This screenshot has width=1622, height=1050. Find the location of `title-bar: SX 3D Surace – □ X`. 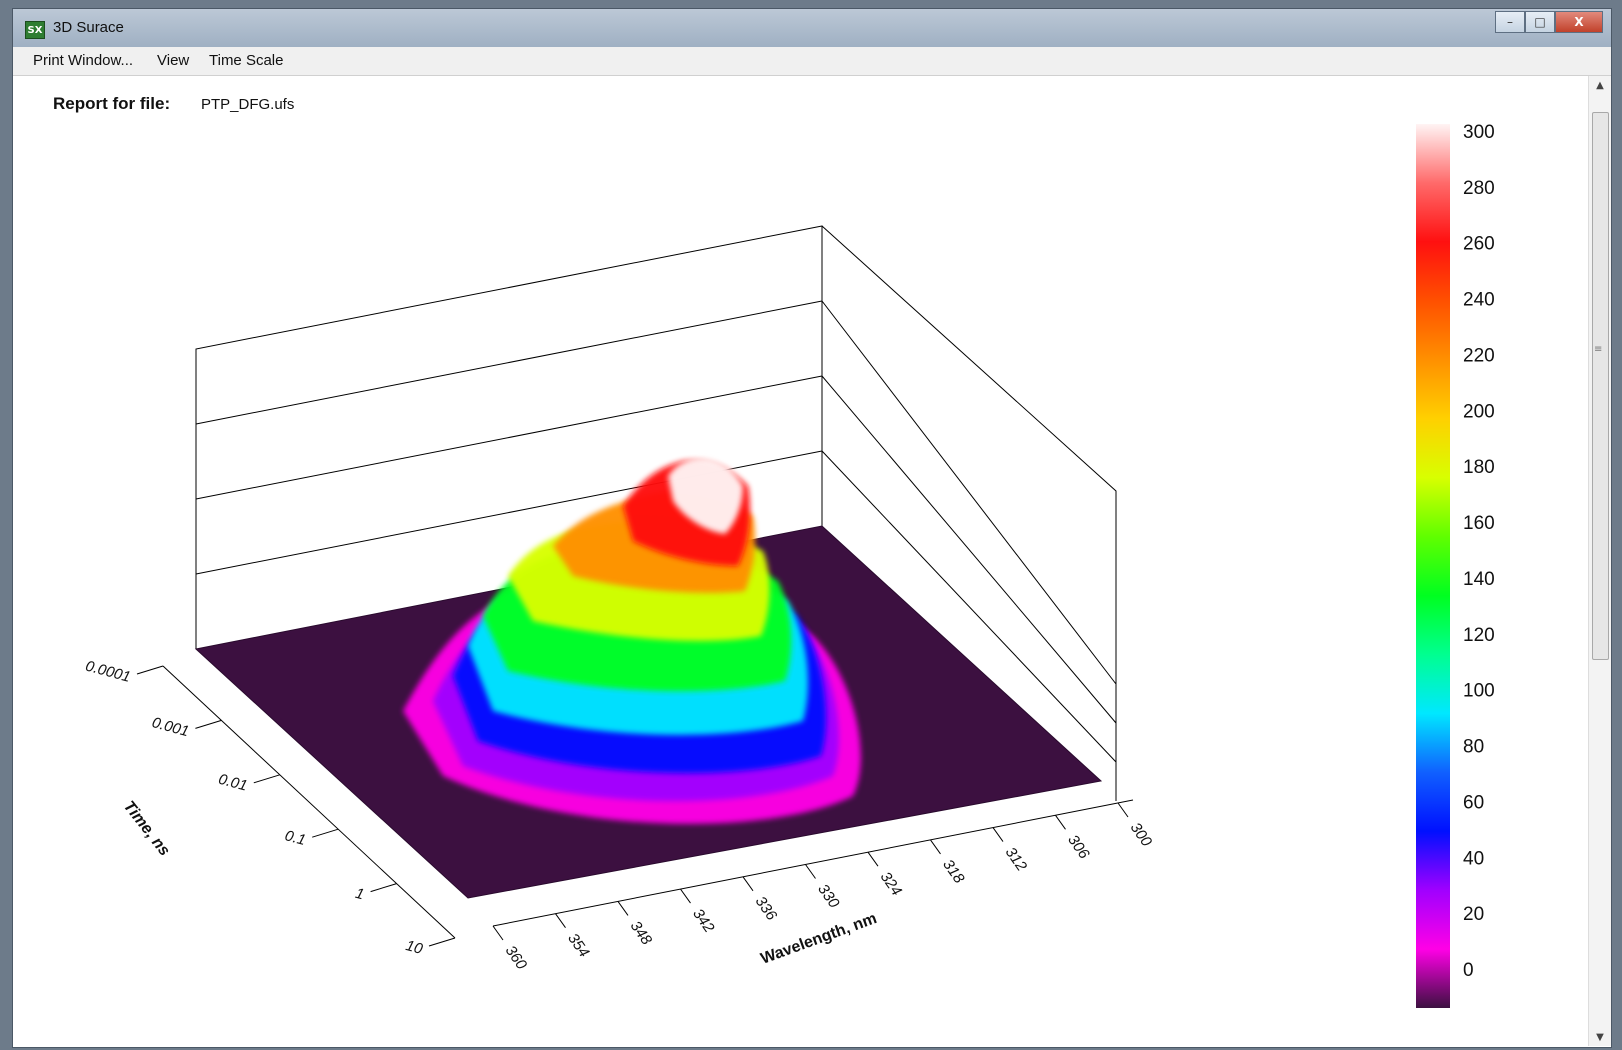

title-bar: SX 3D Surace – □ X is located at coordinates (812, 28).